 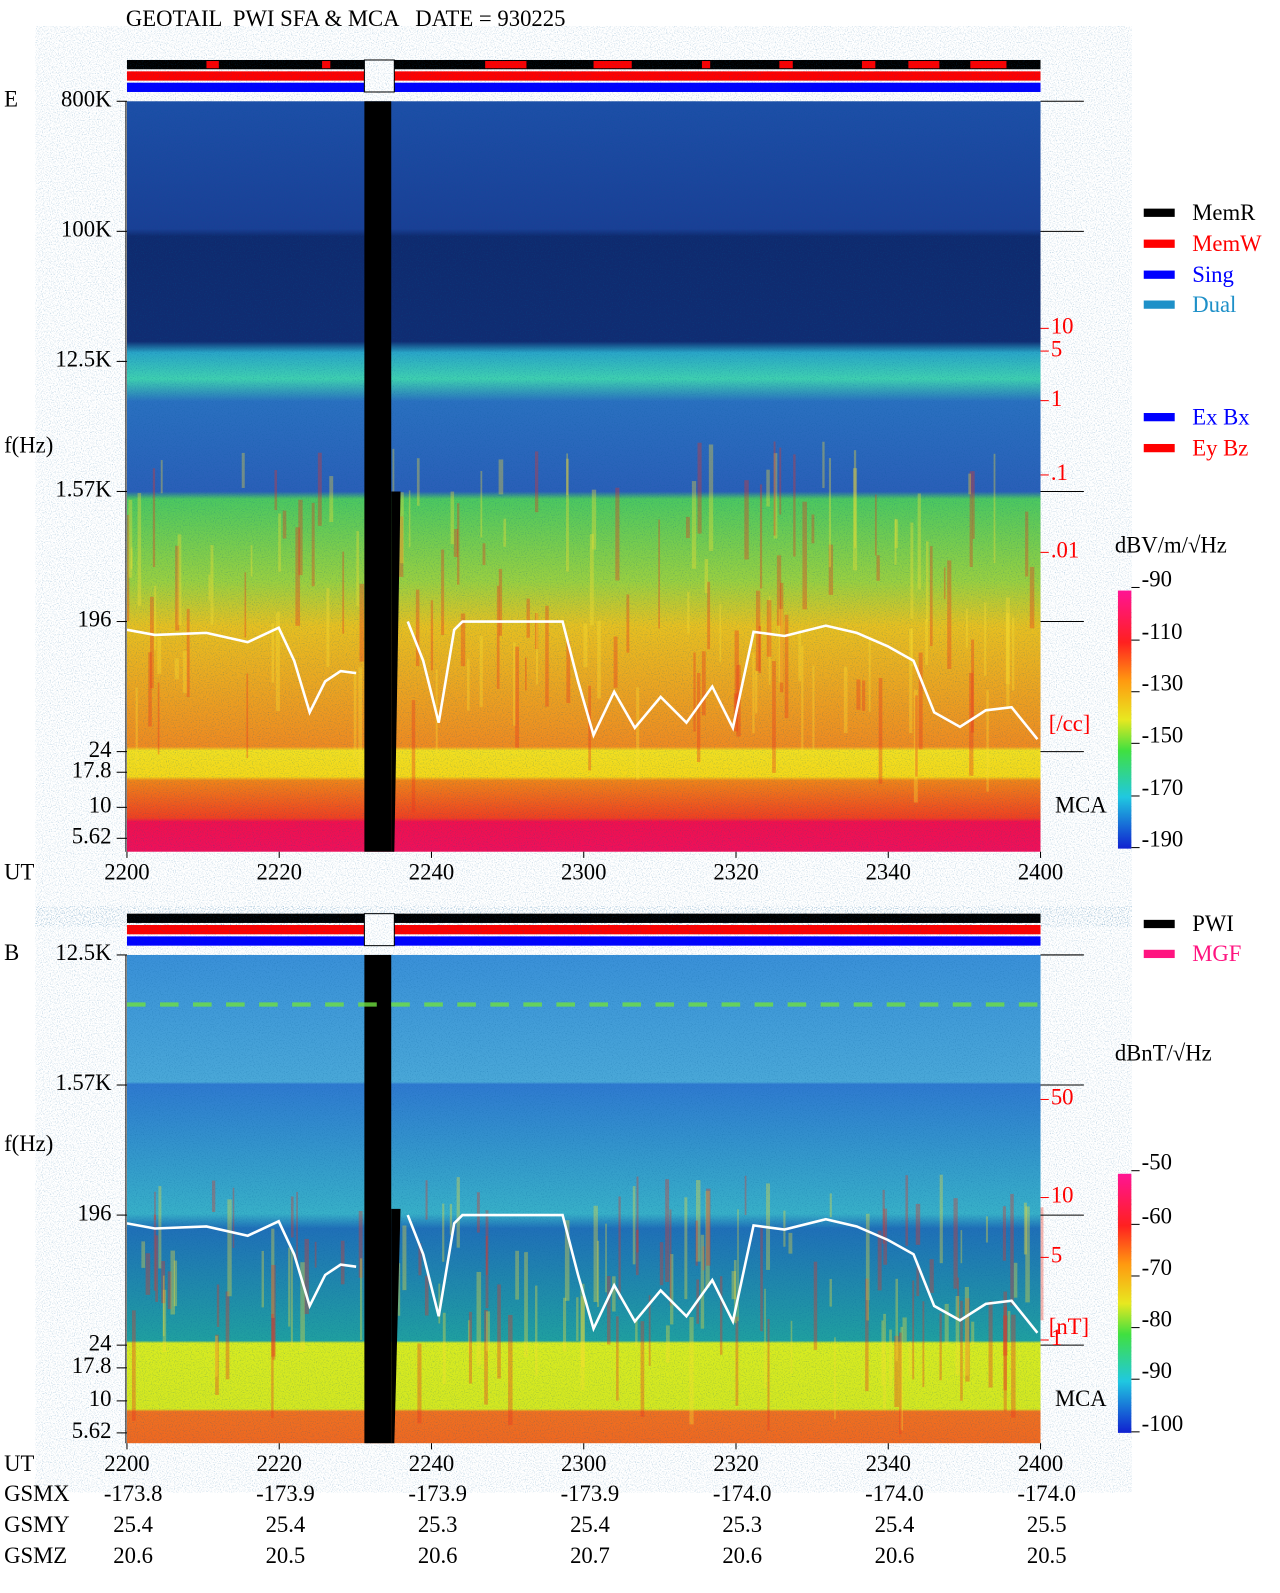 I want to click on density-tick-label: 5, so click(x=1056, y=348).